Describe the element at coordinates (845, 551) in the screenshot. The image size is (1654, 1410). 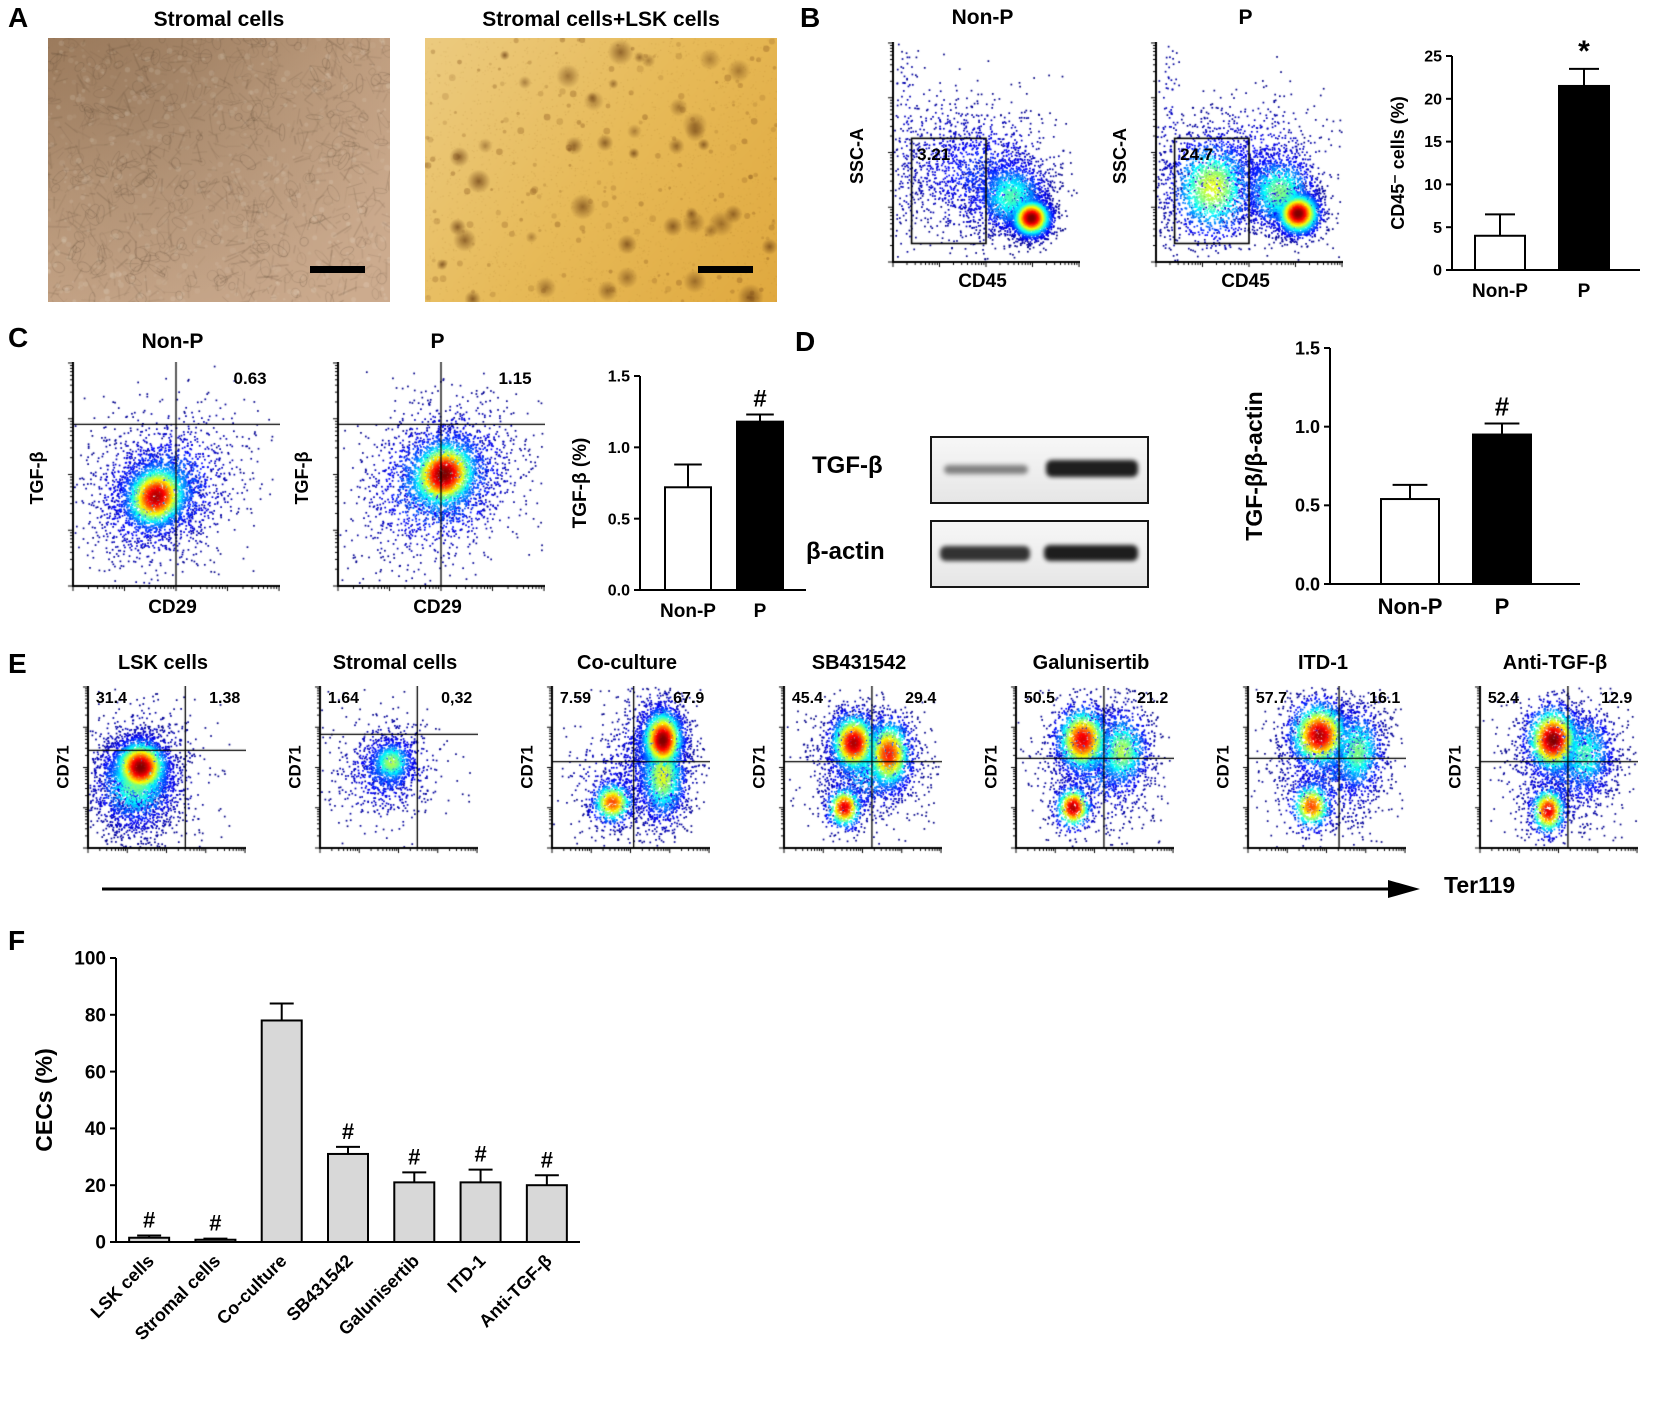
I see `blot-row-label-bactin: β-actin` at that location.